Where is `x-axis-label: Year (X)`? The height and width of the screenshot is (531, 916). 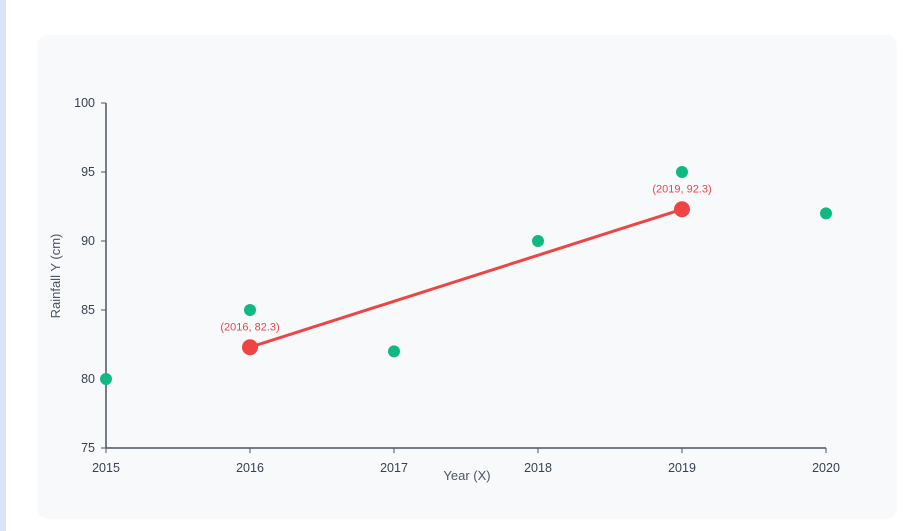 x-axis-label: Year (X) is located at coordinates (466, 475).